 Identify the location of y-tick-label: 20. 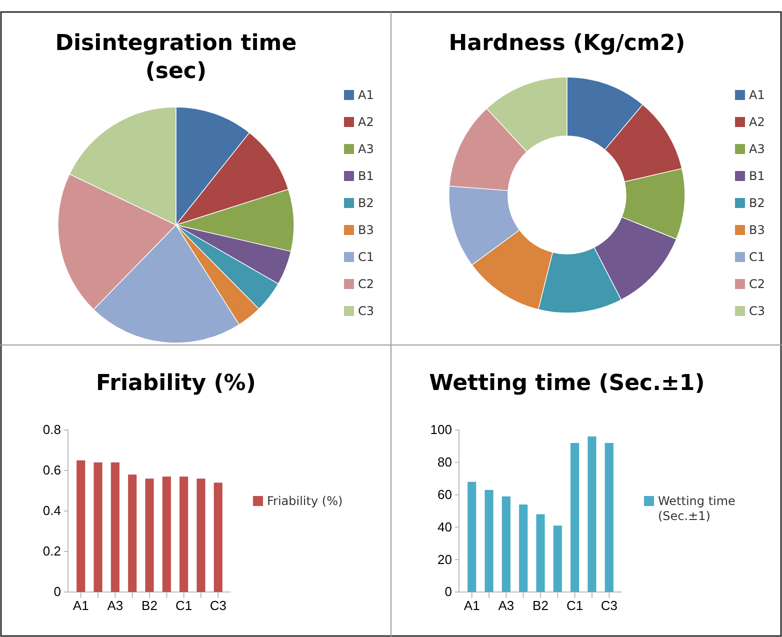
(445, 559).